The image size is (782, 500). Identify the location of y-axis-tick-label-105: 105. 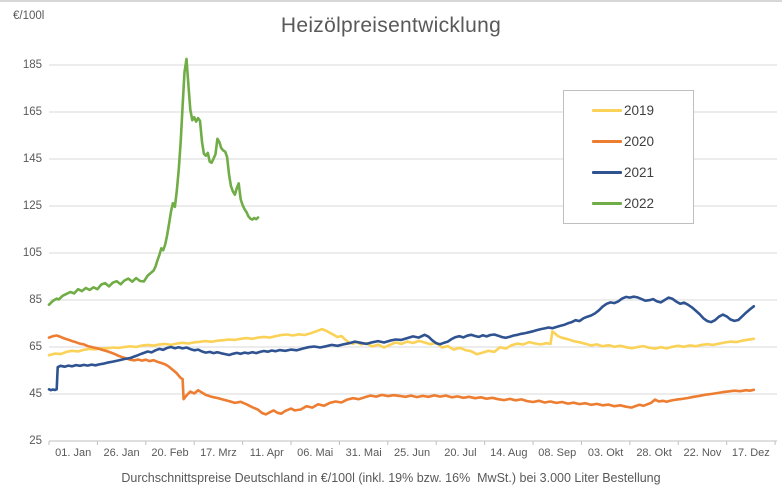
(32, 253).